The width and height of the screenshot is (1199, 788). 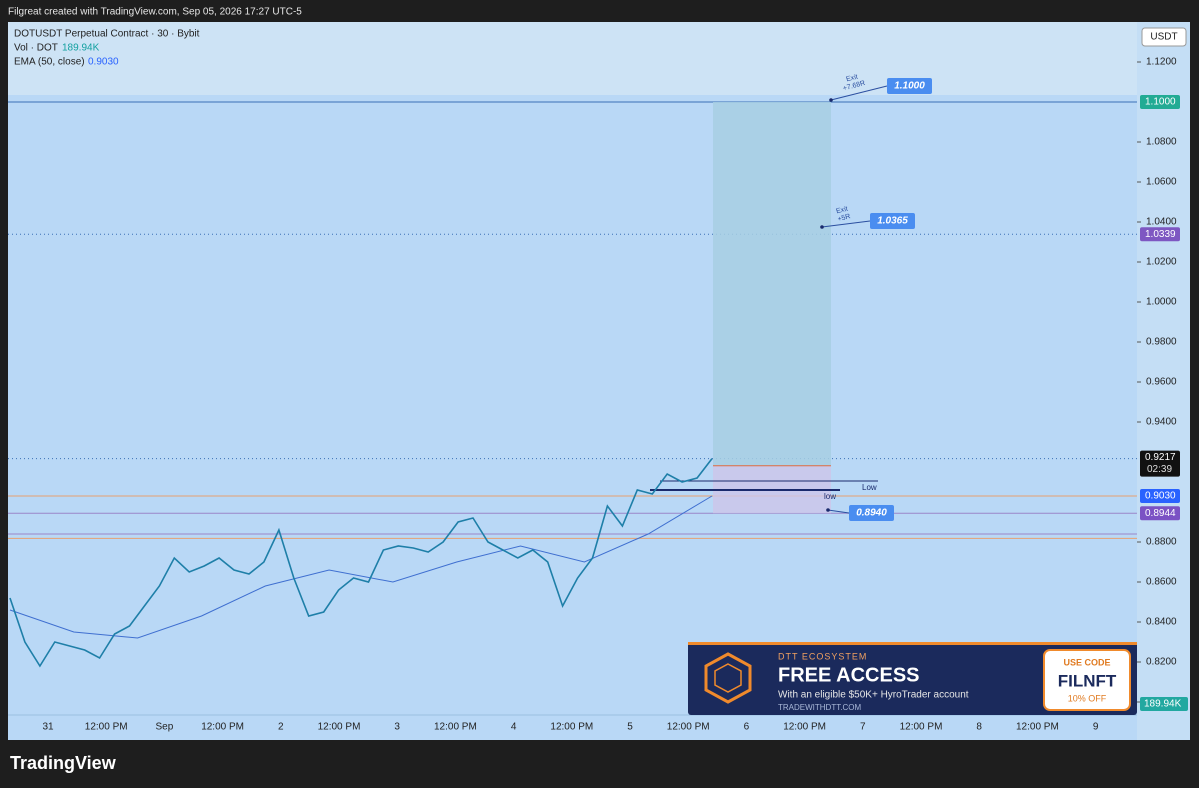 I want to click on ad-bg, so click(x=912, y=678).